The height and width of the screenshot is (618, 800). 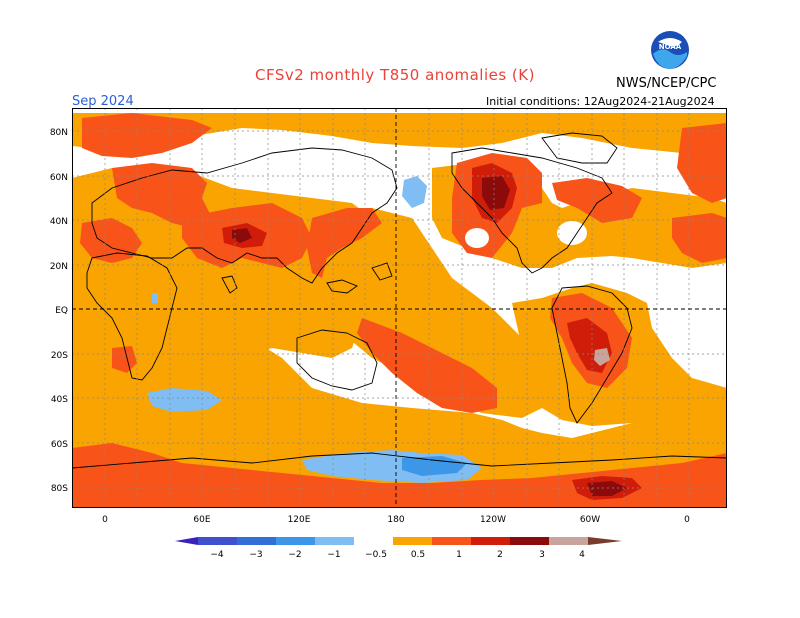 What do you see at coordinates (59, 133) in the screenshot?
I see `lat-label: 80N` at bounding box center [59, 133].